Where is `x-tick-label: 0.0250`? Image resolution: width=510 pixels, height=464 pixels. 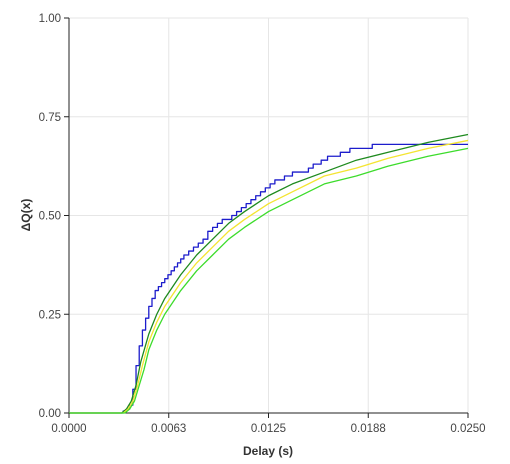
x-tick-label: 0.0250 is located at coordinates (467, 429).